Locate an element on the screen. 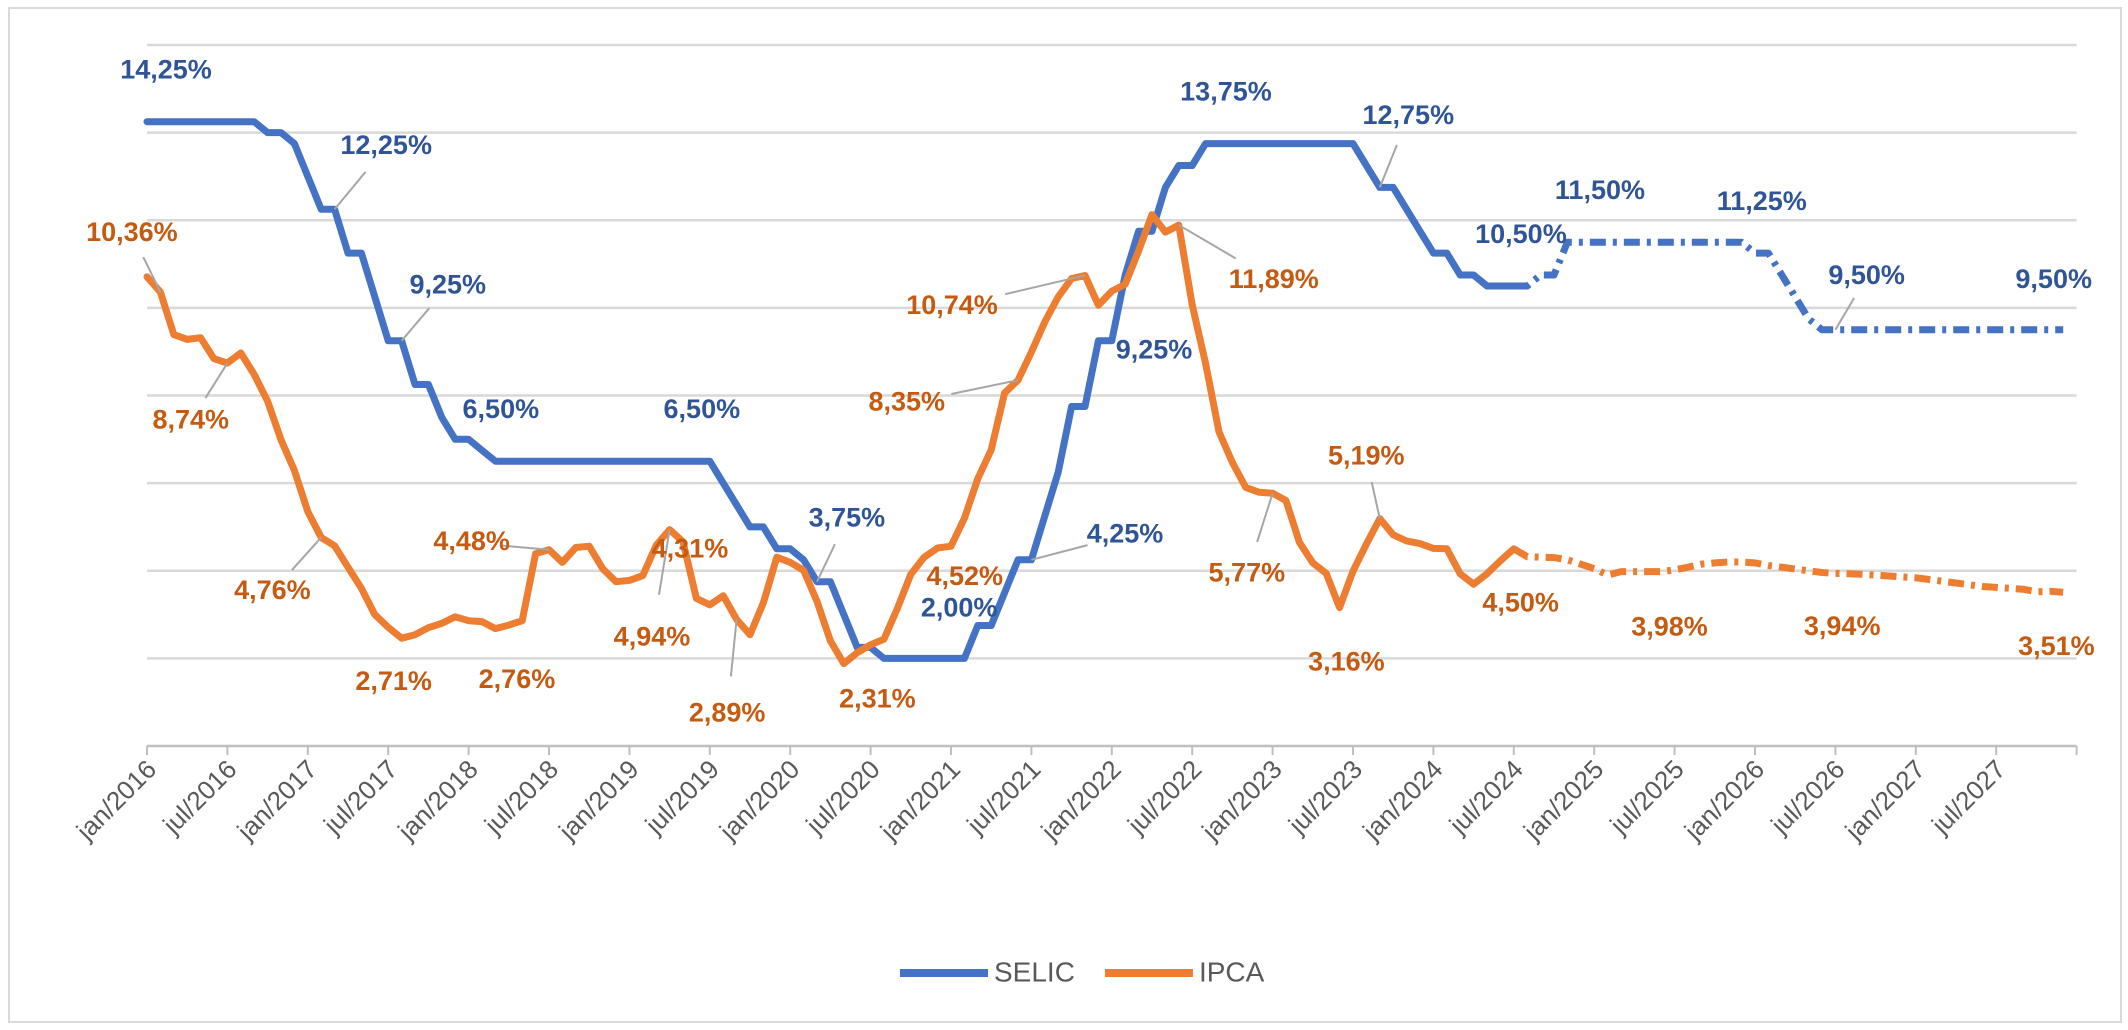 This screenshot has width=2128, height=1030. data-label: 10,50% is located at coordinates (1521, 234).